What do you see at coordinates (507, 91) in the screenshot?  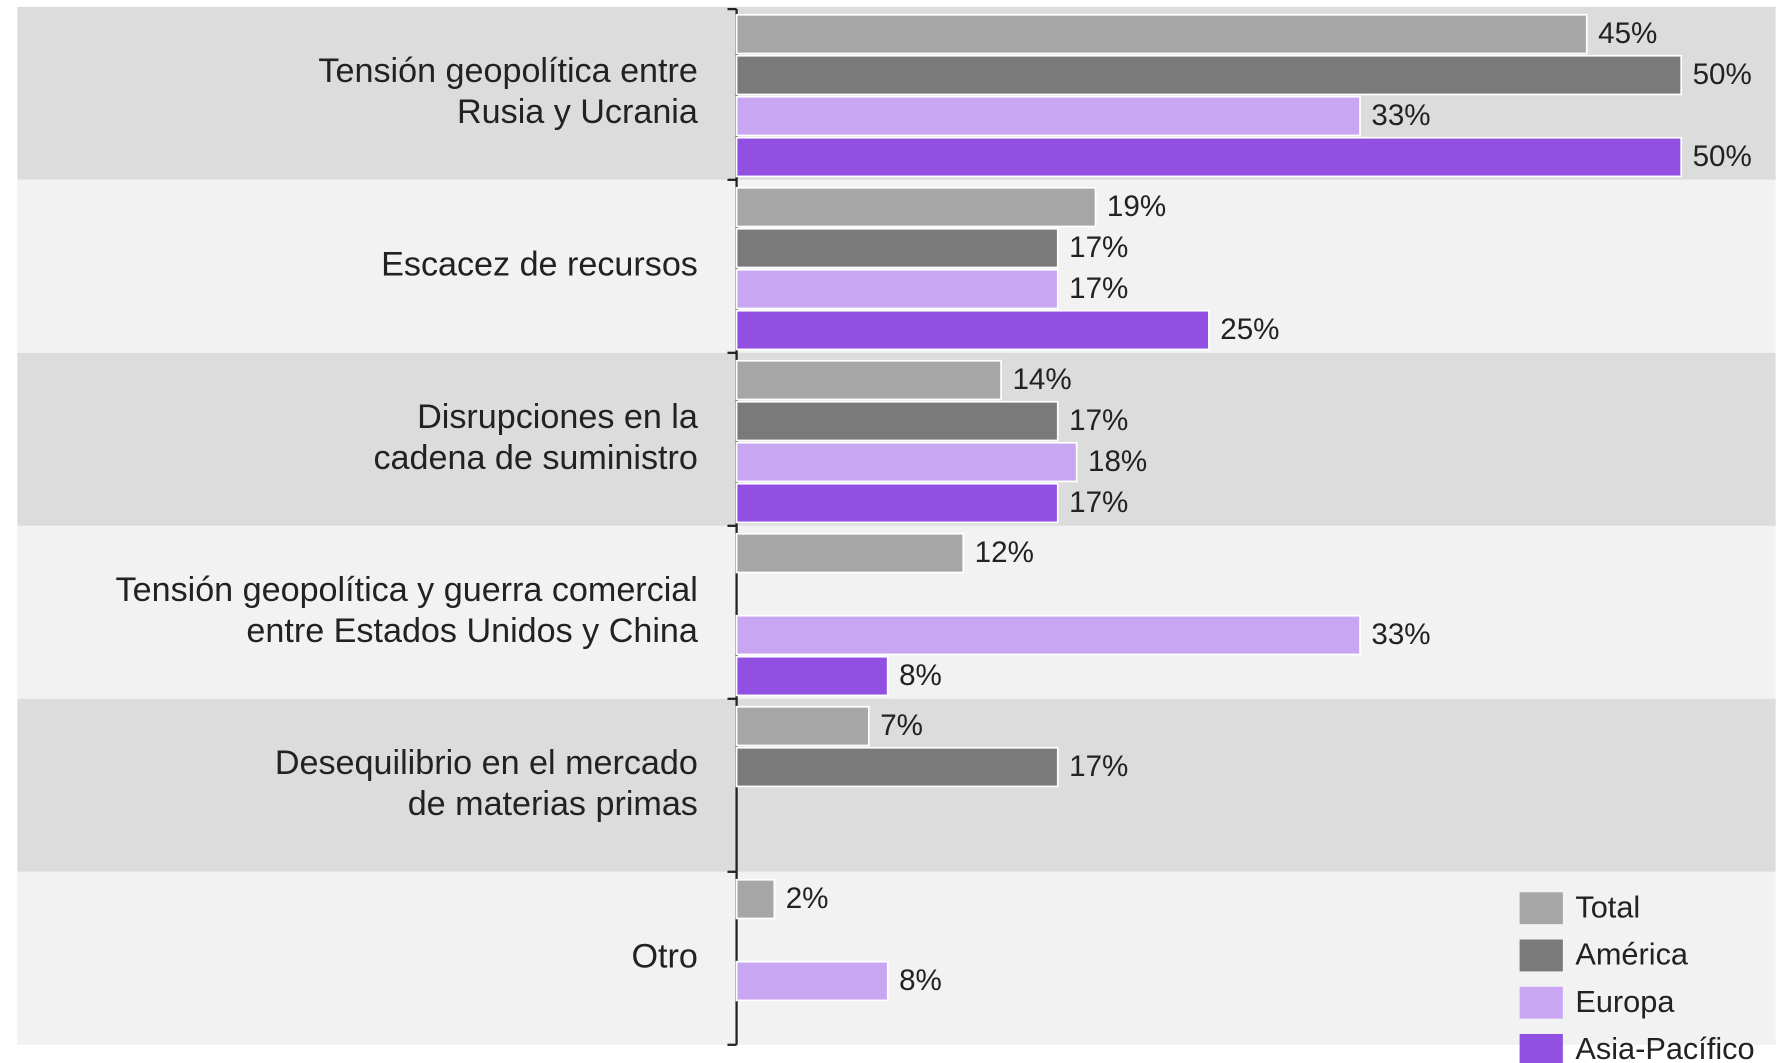 I see `category-label: Tensión geopolítica entre Rusia y Ucrania` at bounding box center [507, 91].